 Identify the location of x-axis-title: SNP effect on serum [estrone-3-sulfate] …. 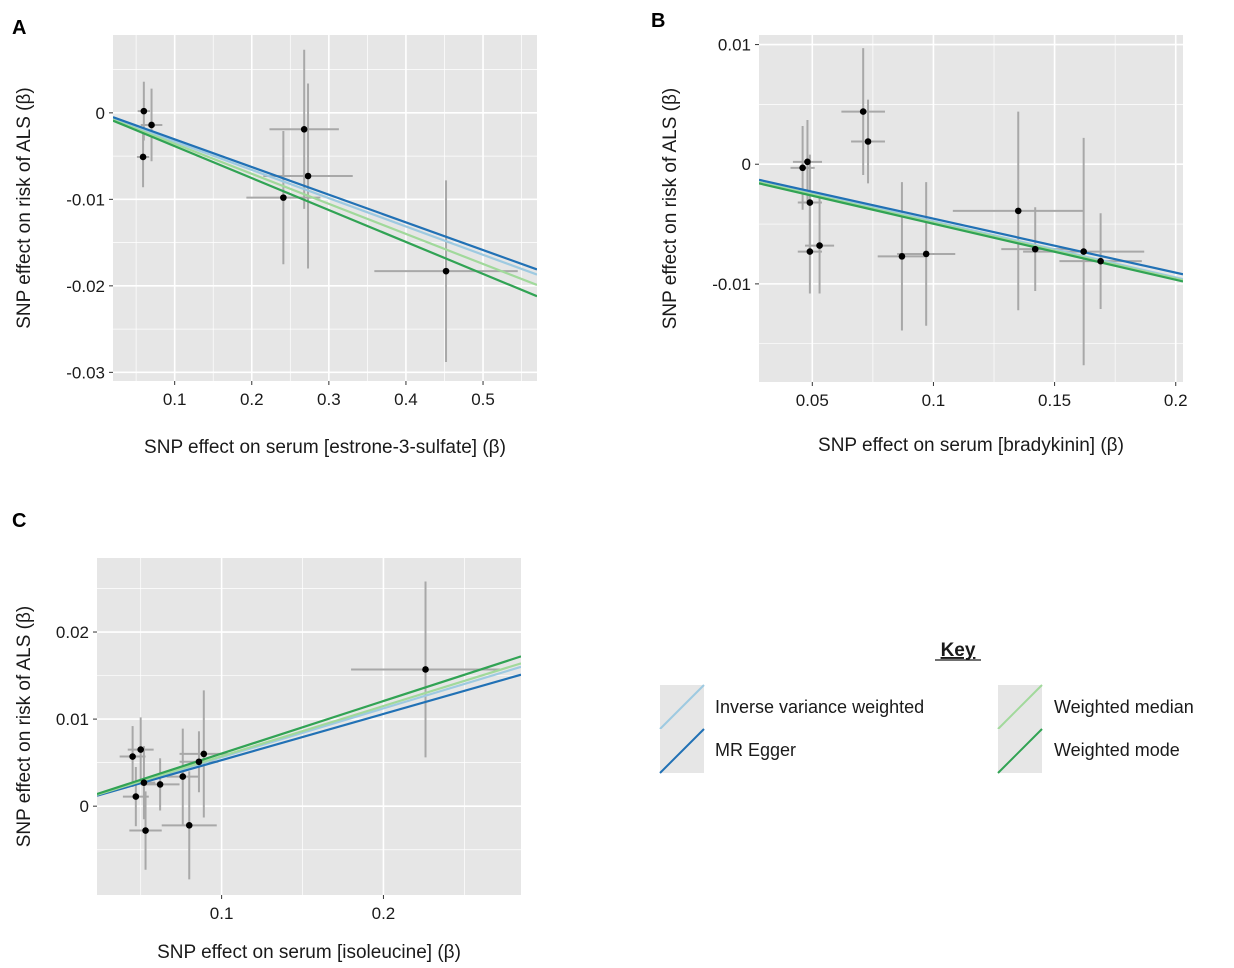
(325, 447).